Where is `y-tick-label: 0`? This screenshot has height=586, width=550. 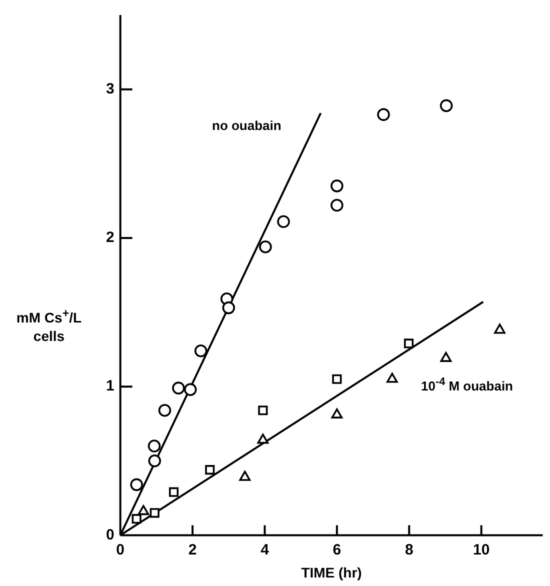 y-tick-label: 0 is located at coordinates (110, 535).